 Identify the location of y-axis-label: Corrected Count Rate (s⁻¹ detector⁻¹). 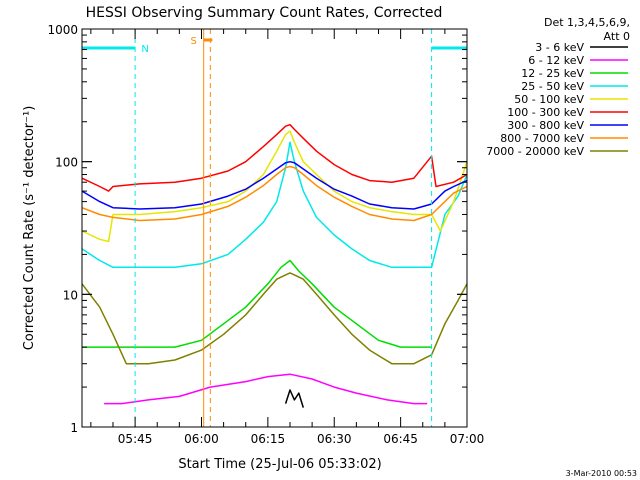
(29, 228).